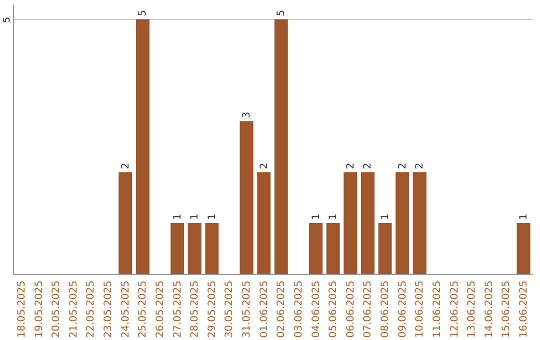 The image size is (540, 340). I want to click on x-tick-label: 19.05.2025, so click(39, 309).